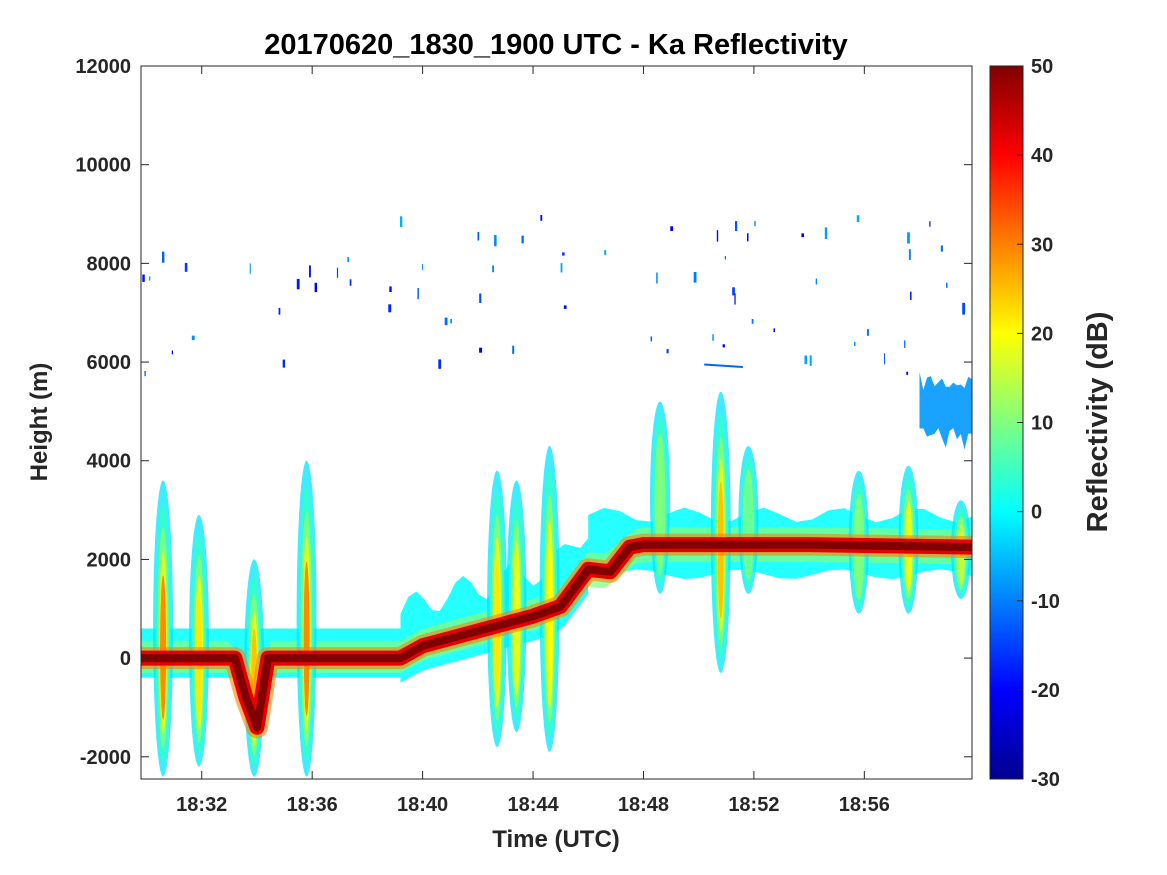  What do you see at coordinates (554, 296) in the screenshot?
I see `echo-speckle` at bounding box center [554, 296].